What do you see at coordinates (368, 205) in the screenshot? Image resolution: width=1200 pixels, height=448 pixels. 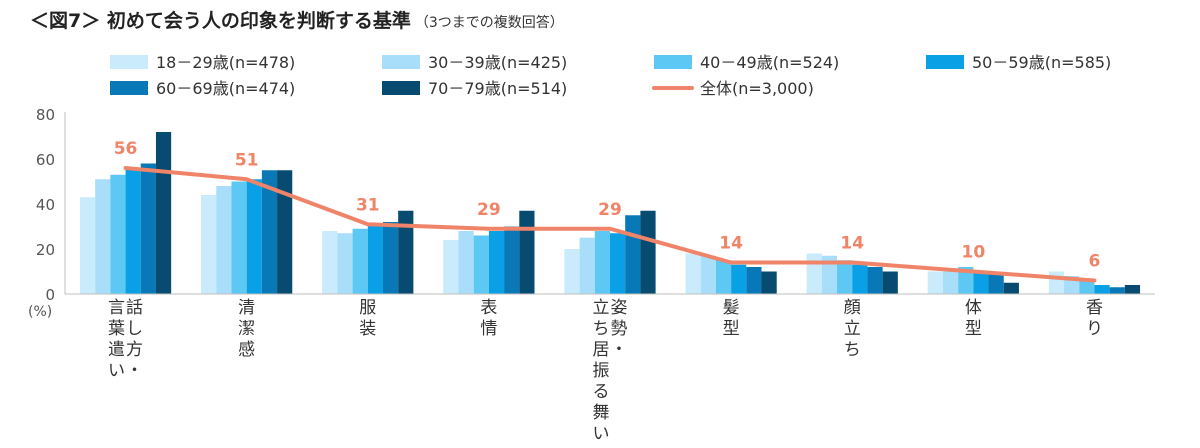 I see `total-data-label: 31` at bounding box center [368, 205].